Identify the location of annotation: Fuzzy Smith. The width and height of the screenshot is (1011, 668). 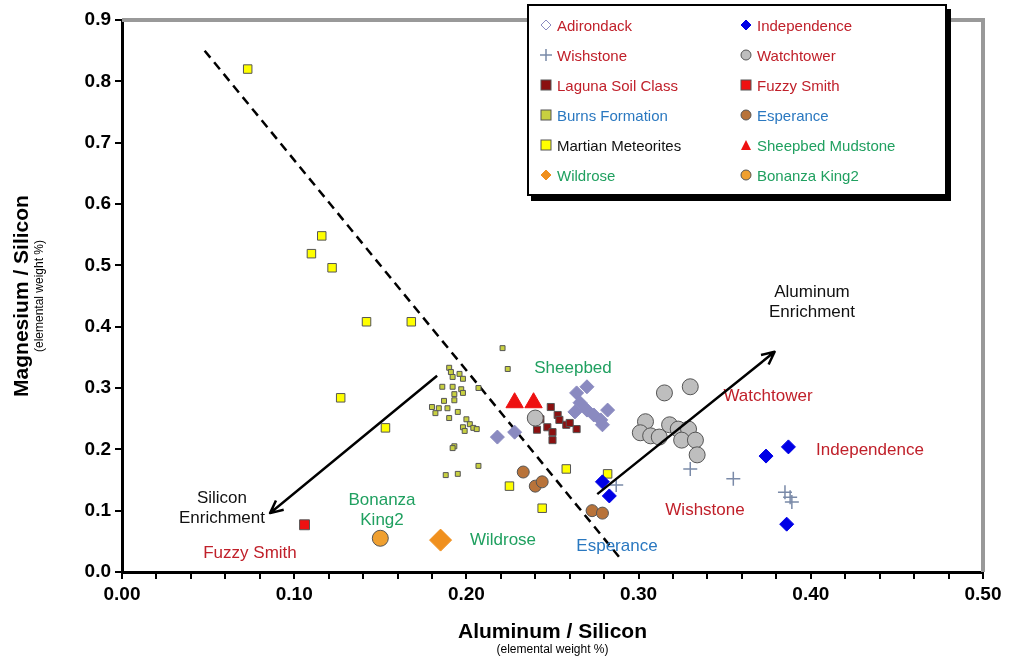
(250, 552).